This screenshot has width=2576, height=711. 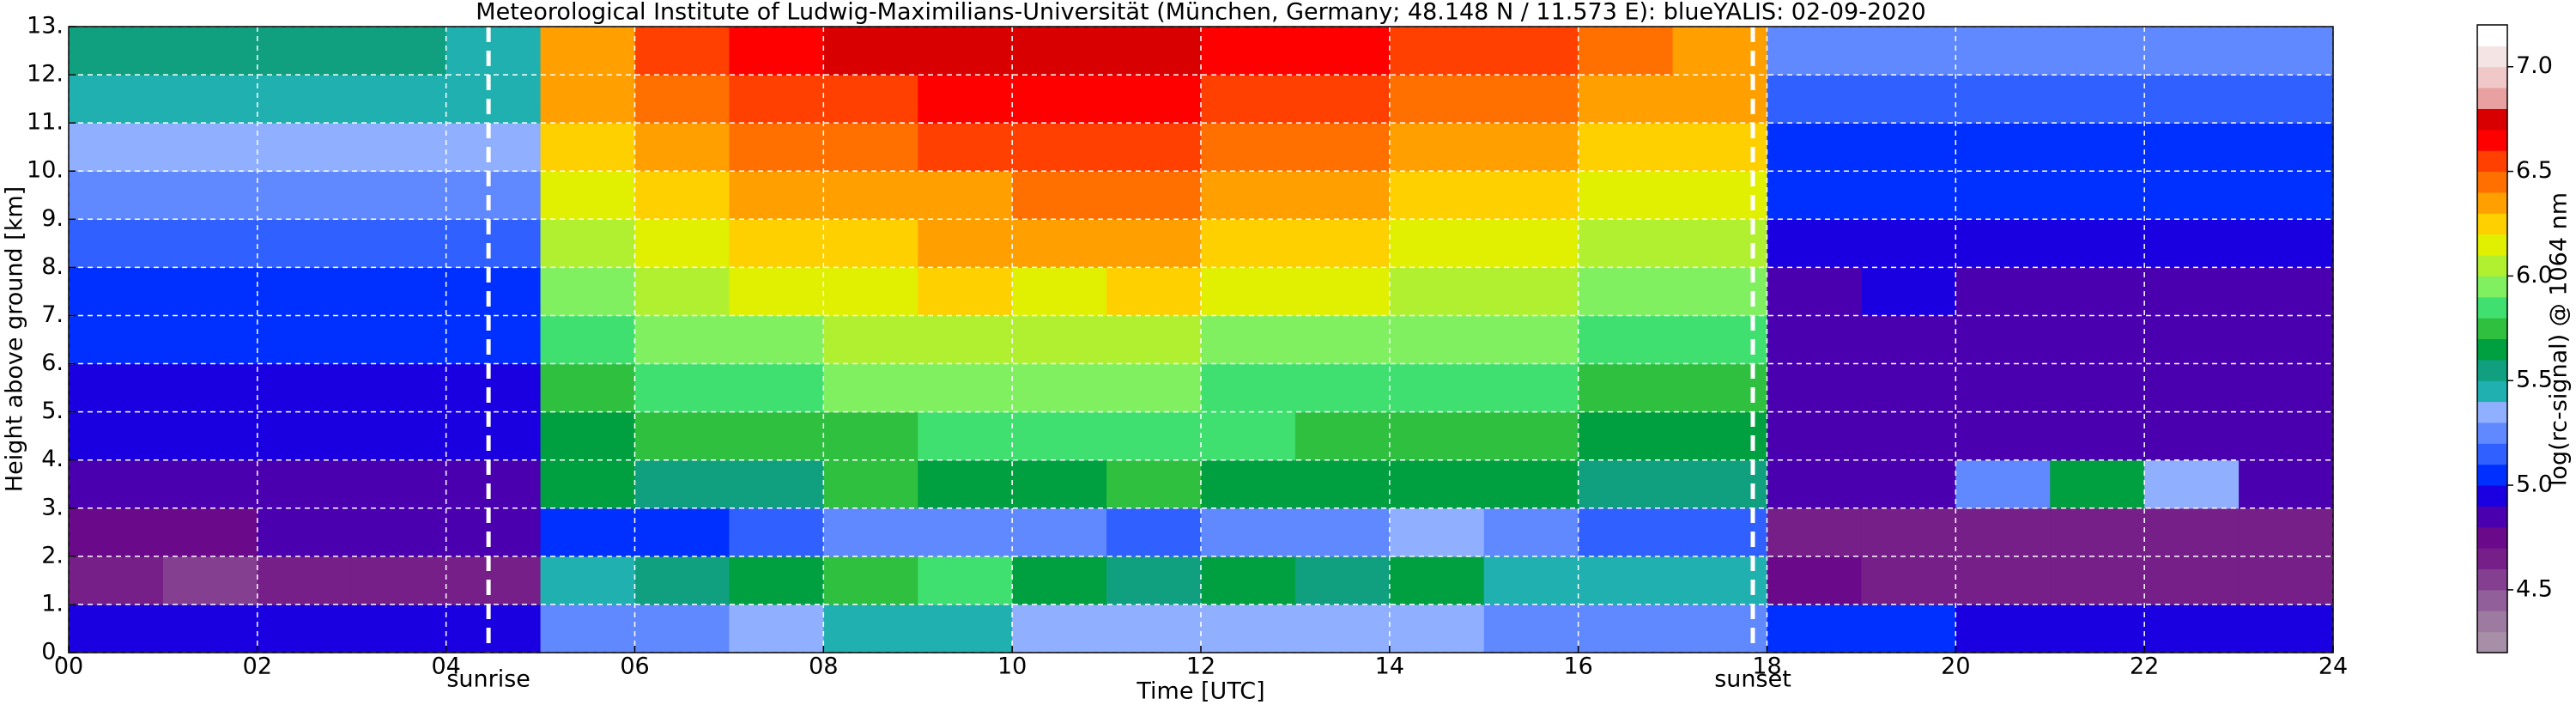 What do you see at coordinates (52, 411) in the screenshot?
I see `y-tick-label: 5.` at bounding box center [52, 411].